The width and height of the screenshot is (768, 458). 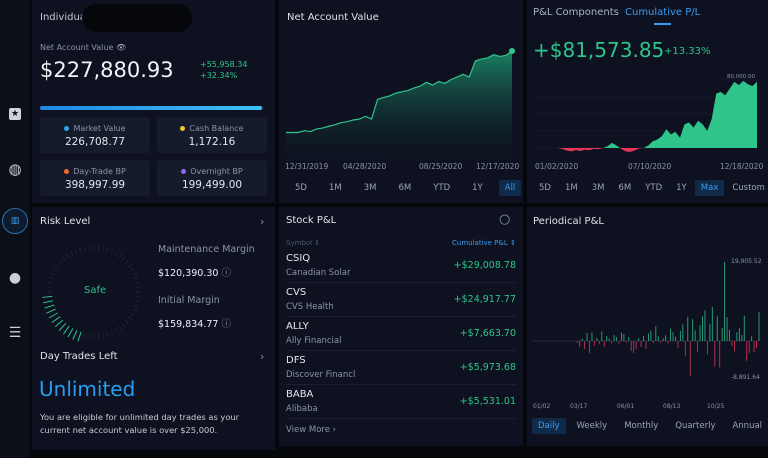 I want to click on stock-row: CSIQ Canadian Solar +$29,008.78, so click(x=401, y=266).